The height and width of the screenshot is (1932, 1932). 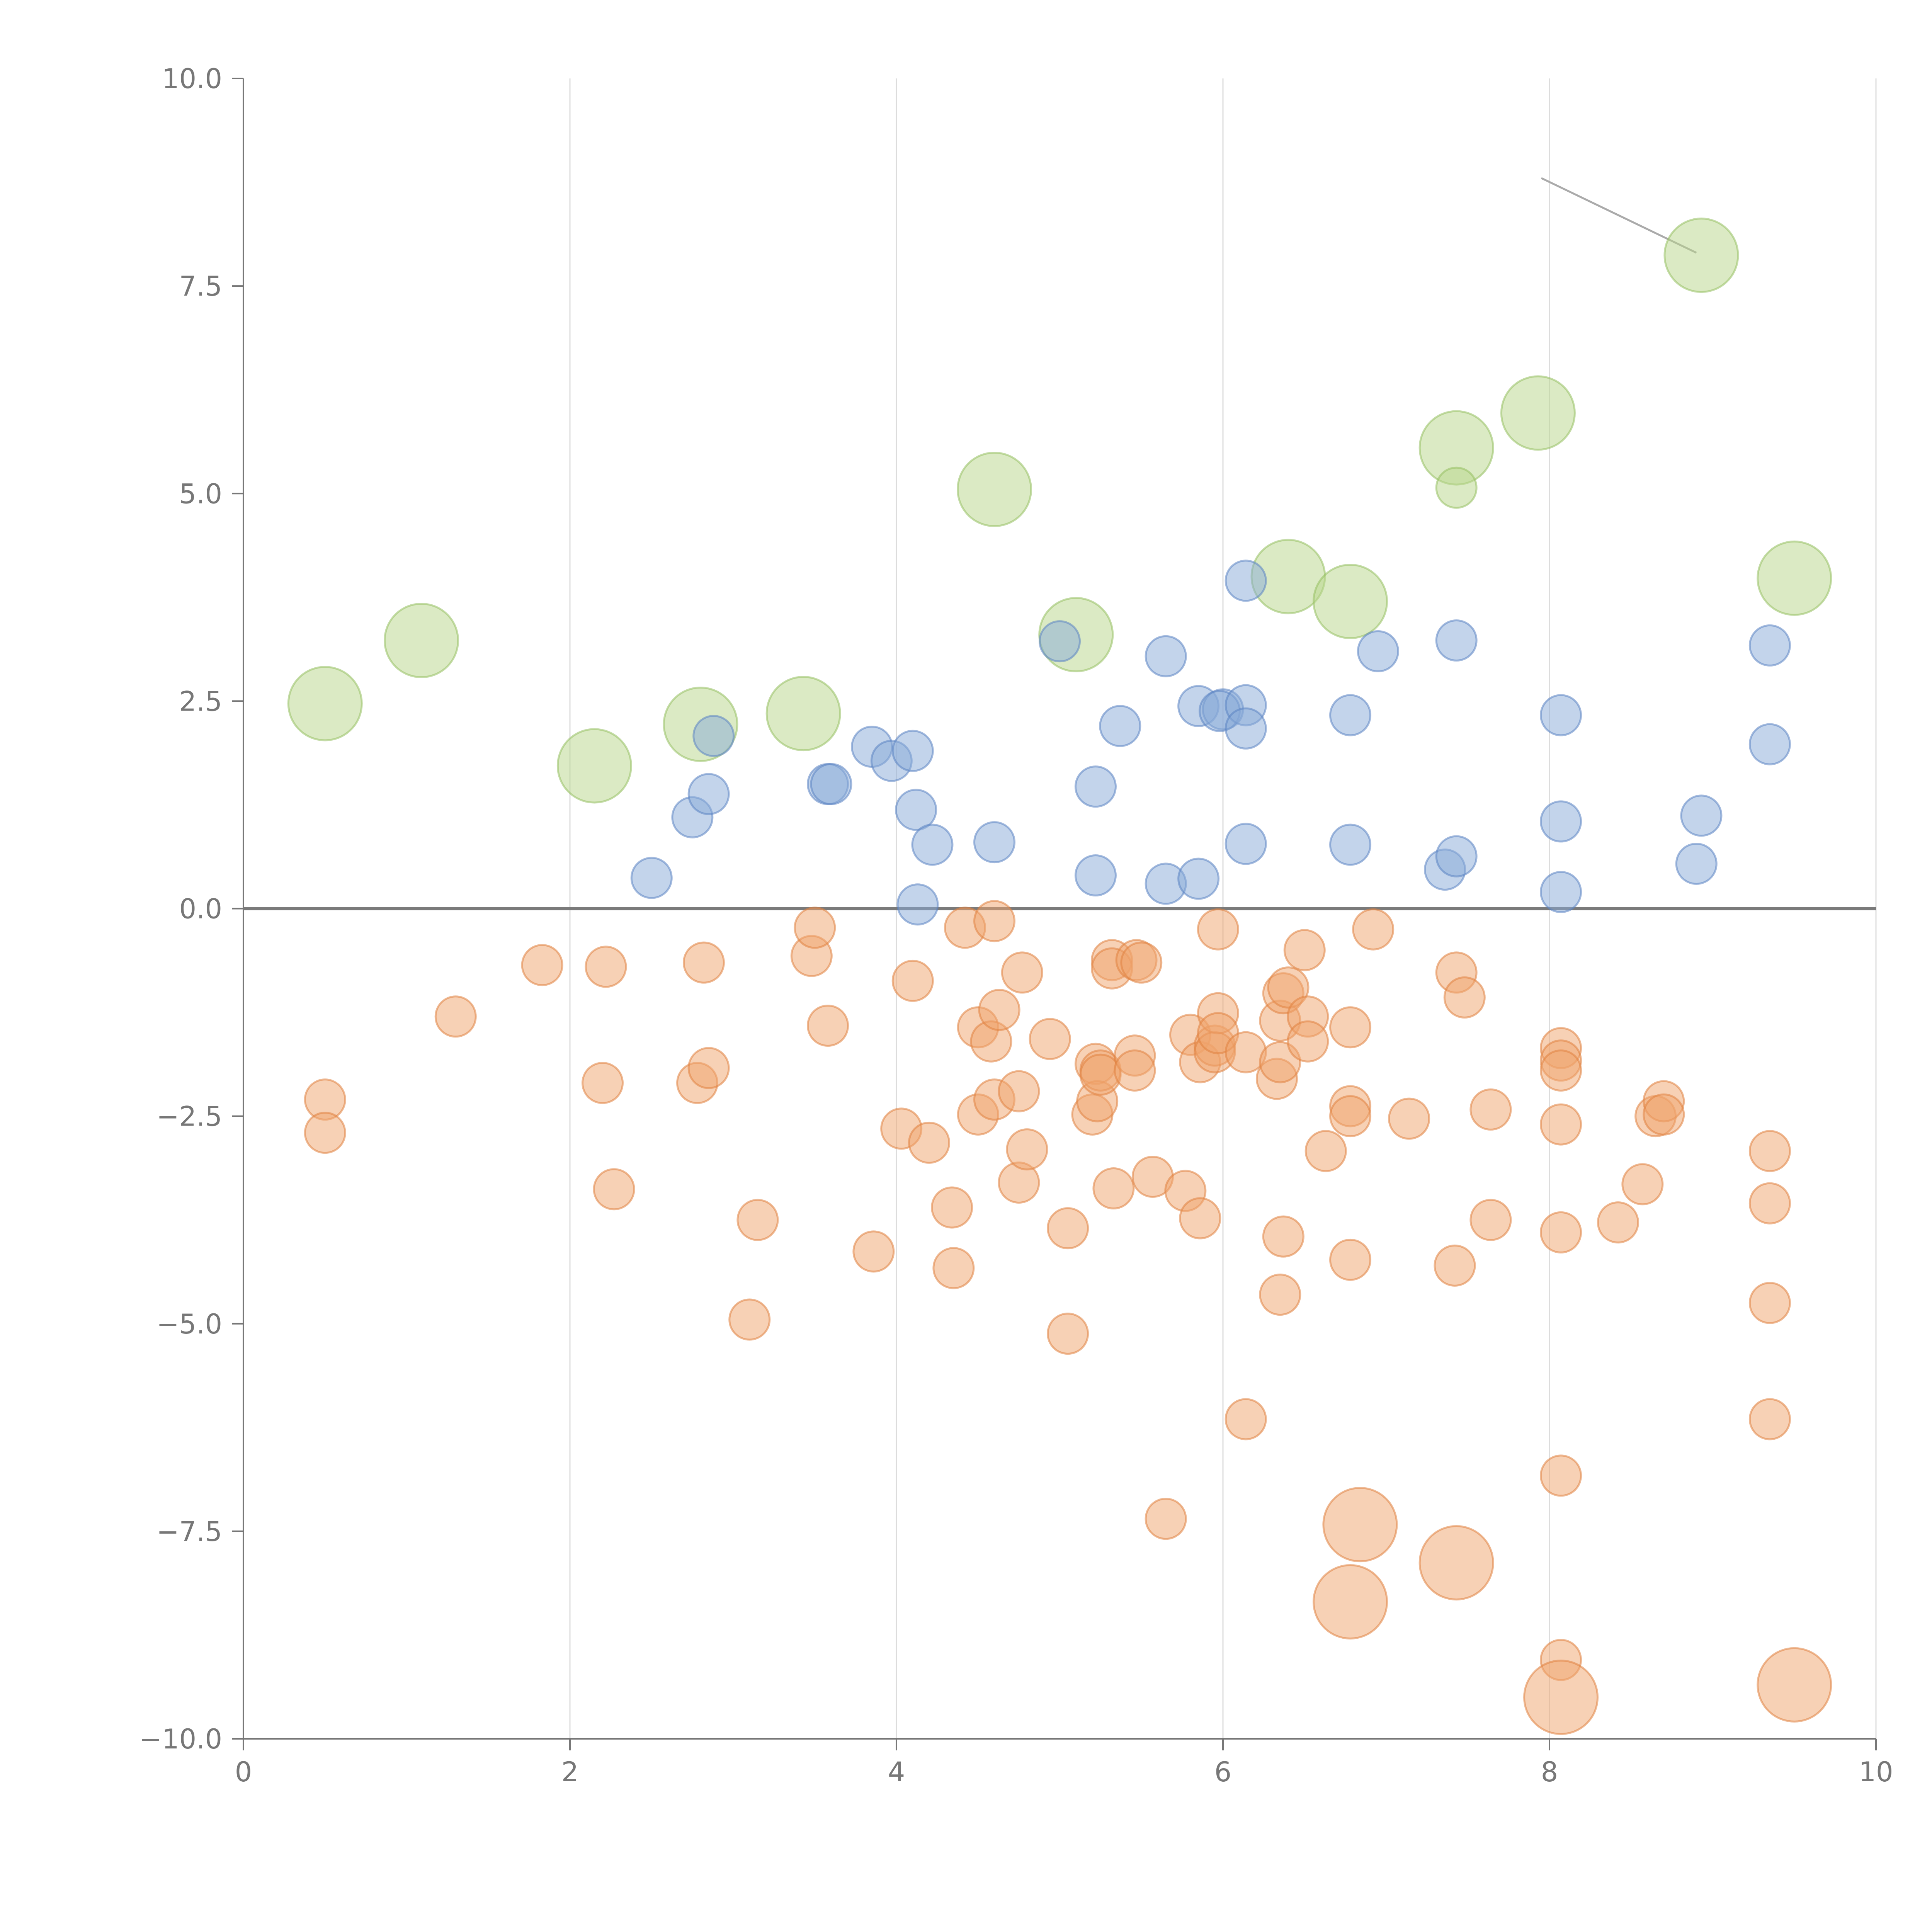 I want to click on y-tick-label: 7.5, so click(x=200, y=286).